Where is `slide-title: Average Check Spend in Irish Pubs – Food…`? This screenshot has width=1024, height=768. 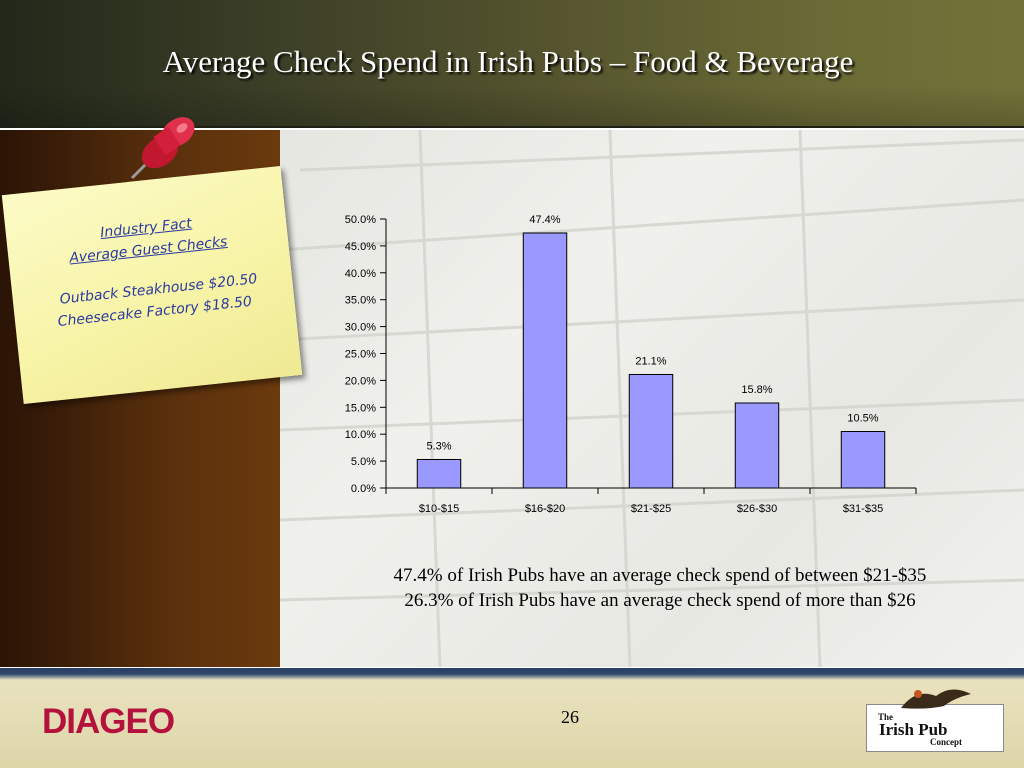
slide-title: Average Check Spend in Irish Pubs – Food… is located at coordinates (508, 61).